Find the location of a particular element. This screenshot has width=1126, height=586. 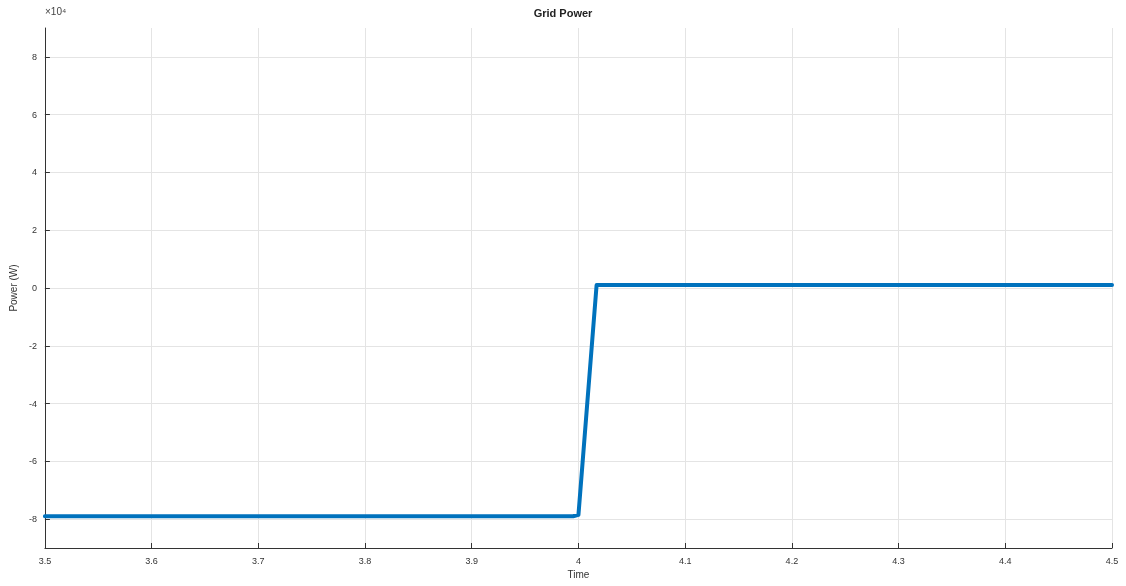

text: ×10⁴ is located at coordinates (56, 11).